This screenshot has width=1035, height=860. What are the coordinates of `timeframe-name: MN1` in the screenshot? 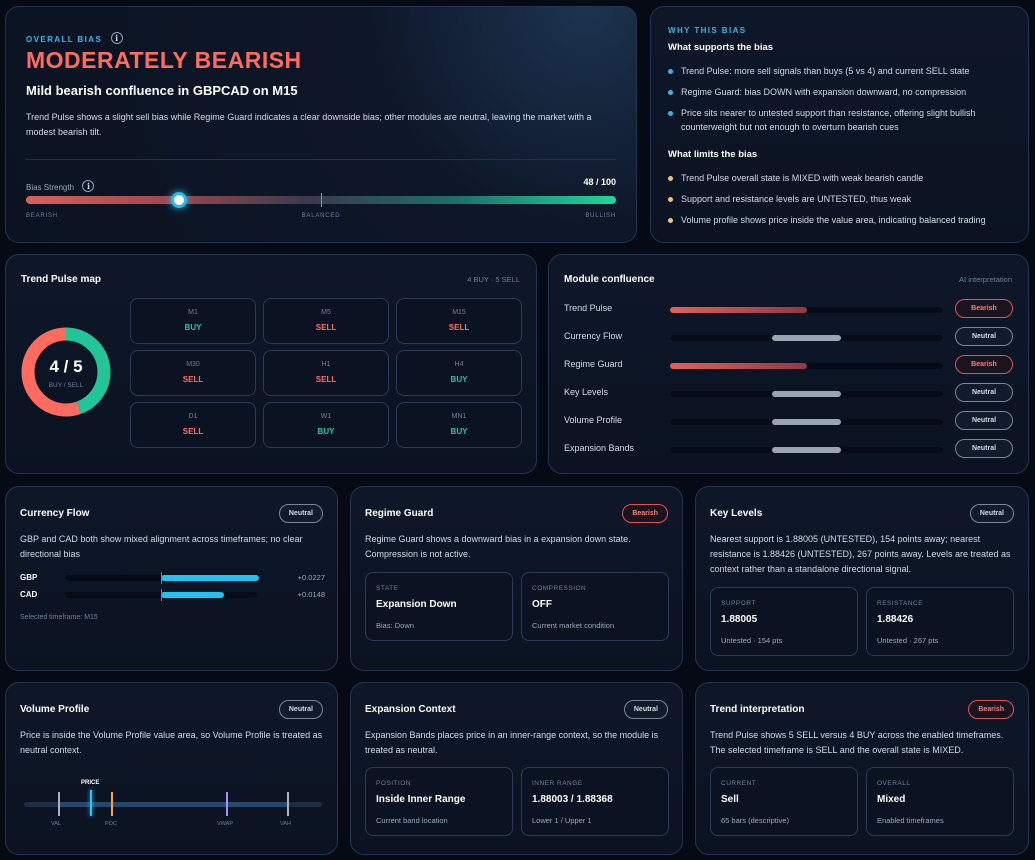 It's located at (459, 416).